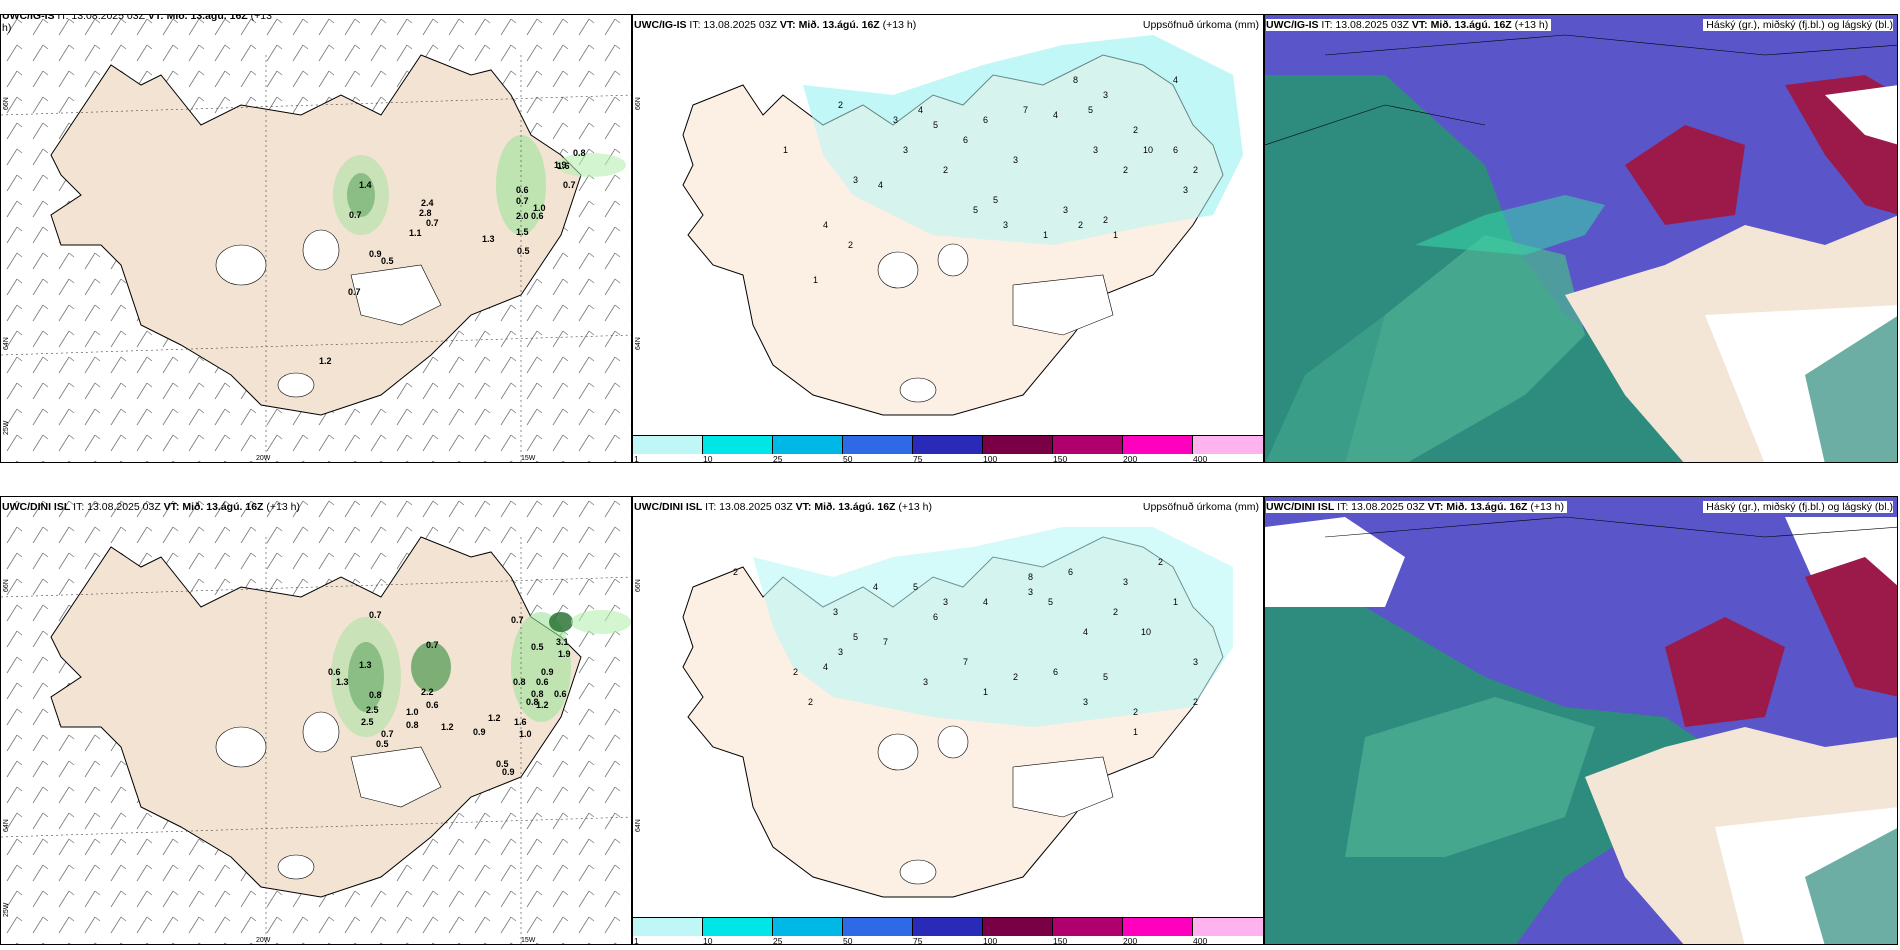  Describe the element at coordinates (372, 710) in the screenshot. I see `value: 2.5` at that location.